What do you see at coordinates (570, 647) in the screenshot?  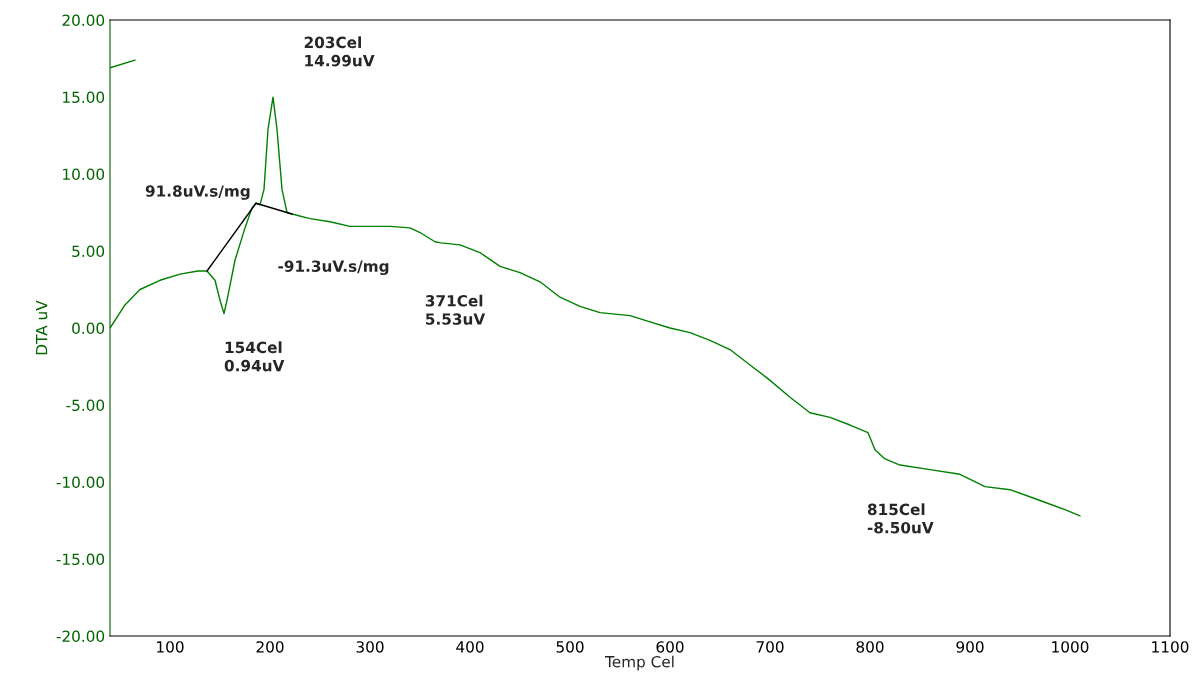 I see `x-tick-label: 500` at bounding box center [570, 647].